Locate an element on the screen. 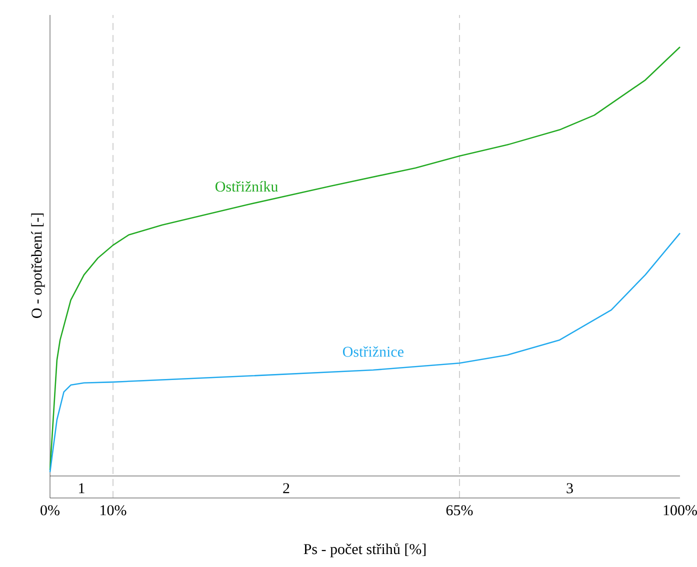  series-label: Ostřižnice is located at coordinates (373, 351).